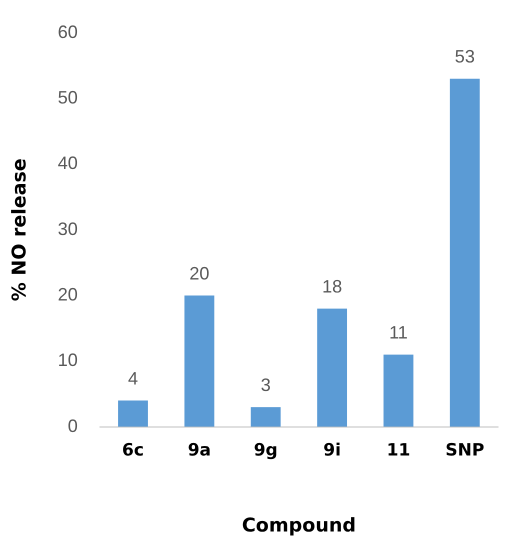  Describe the element at coordinates (68, 360) in the screenshot. I see `y-tick-label: 10` at that location.